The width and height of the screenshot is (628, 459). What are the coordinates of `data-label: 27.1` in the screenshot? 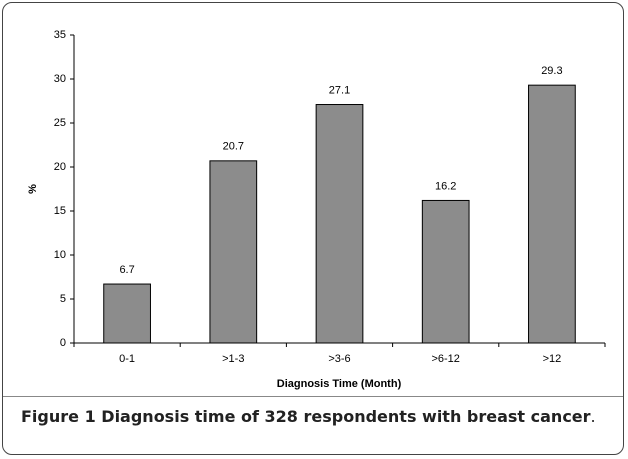 It's located at (339, 90).